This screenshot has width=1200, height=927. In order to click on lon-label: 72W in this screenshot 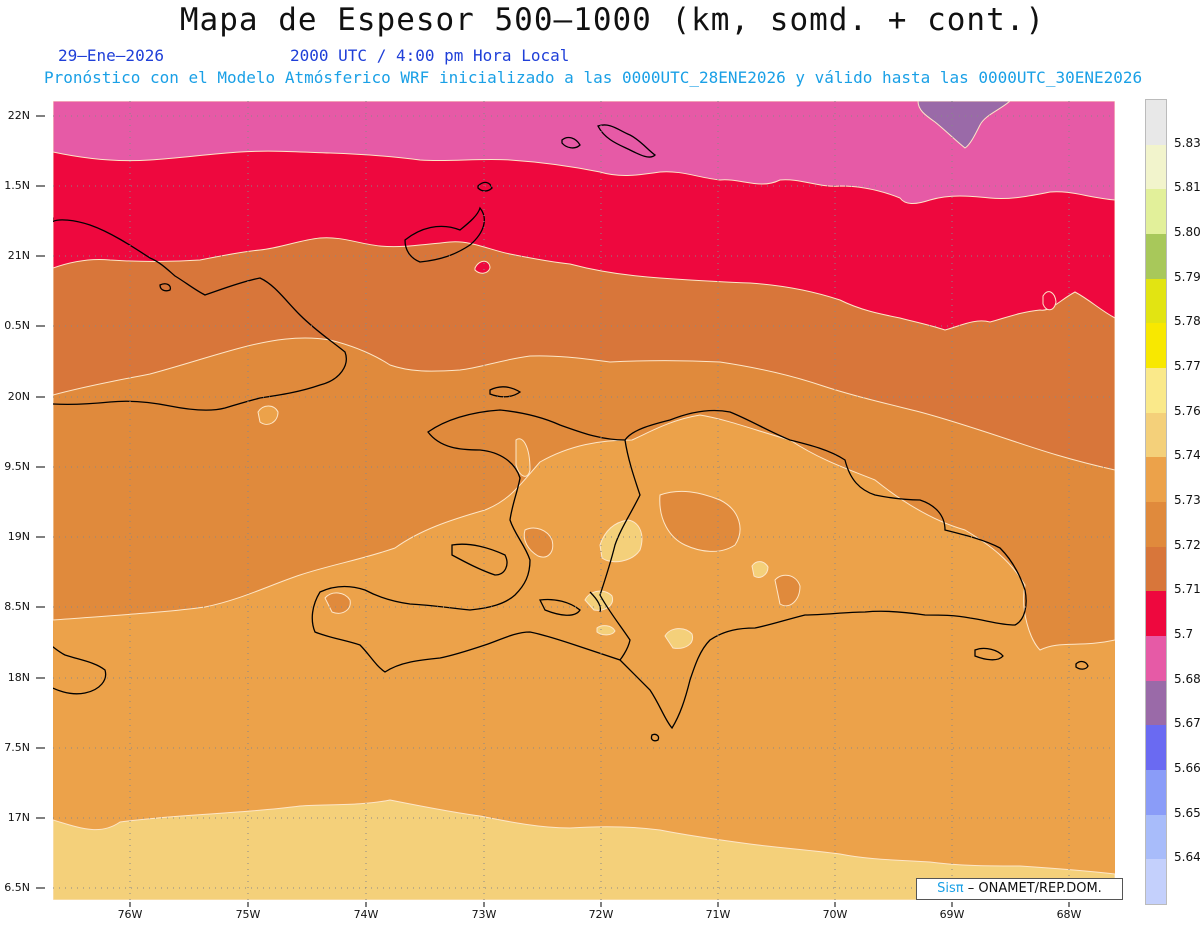, I will do `click(601, 914)`.